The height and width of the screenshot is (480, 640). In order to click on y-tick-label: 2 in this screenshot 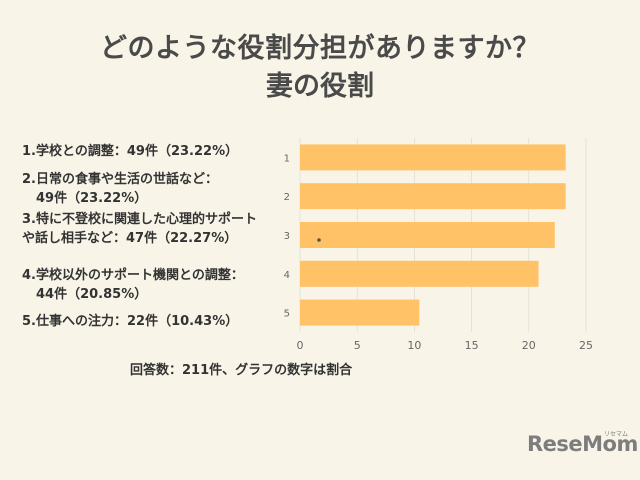, I will do `click(287, 197)`.